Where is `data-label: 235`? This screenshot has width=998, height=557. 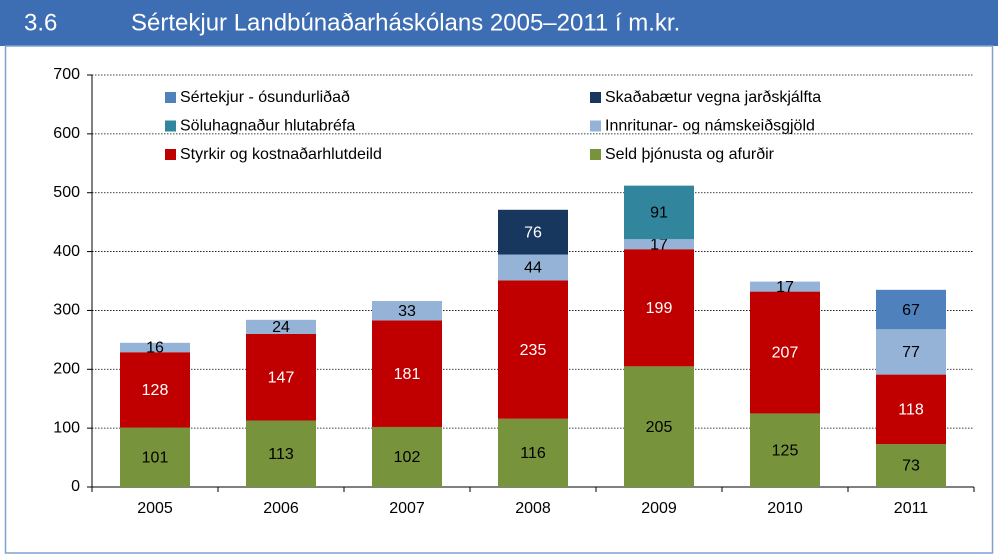
data-label: 235 is located at coordinates (533, 350).